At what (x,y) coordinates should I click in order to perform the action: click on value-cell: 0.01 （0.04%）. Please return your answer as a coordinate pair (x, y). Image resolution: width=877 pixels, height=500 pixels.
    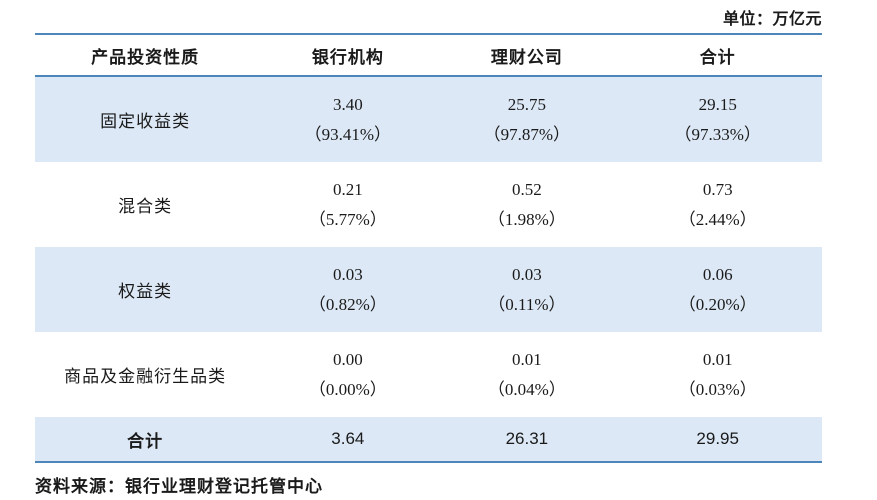
    Looking at the image, I should click on (526, 374).